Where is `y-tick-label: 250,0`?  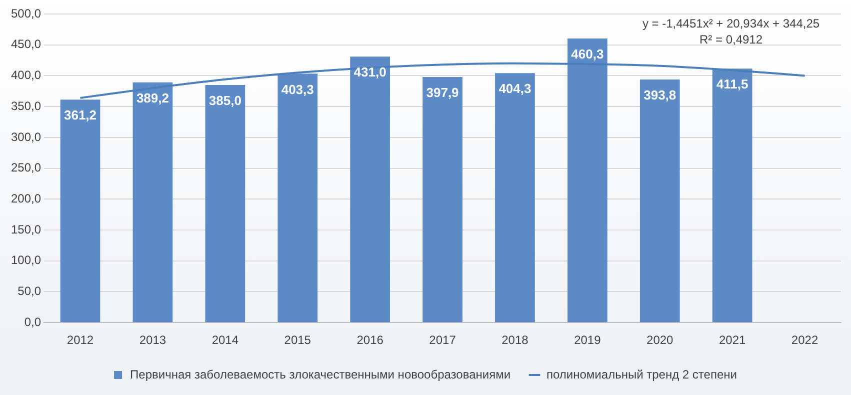
y-tick-label: 250,0 is located at coordinates (26, 167).